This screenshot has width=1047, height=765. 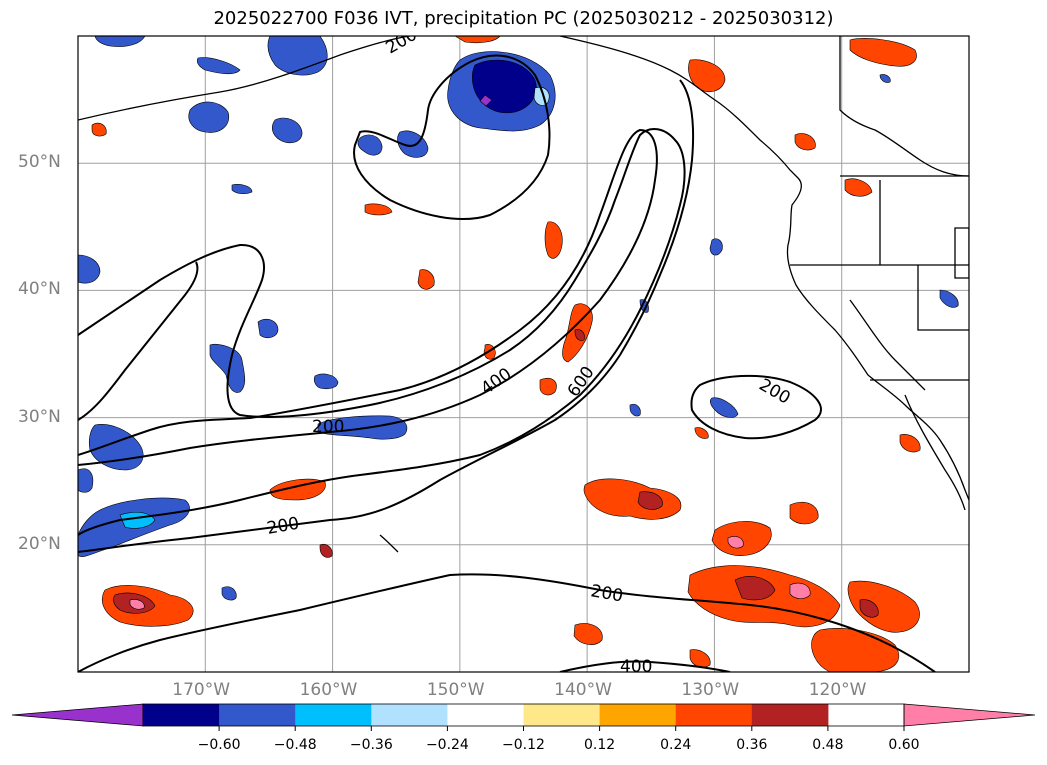 What do you see at coordinates (371, 745) in the screenshot?
I see `colorbar-tick-label: −0.36` at bounding box center [371, 745].